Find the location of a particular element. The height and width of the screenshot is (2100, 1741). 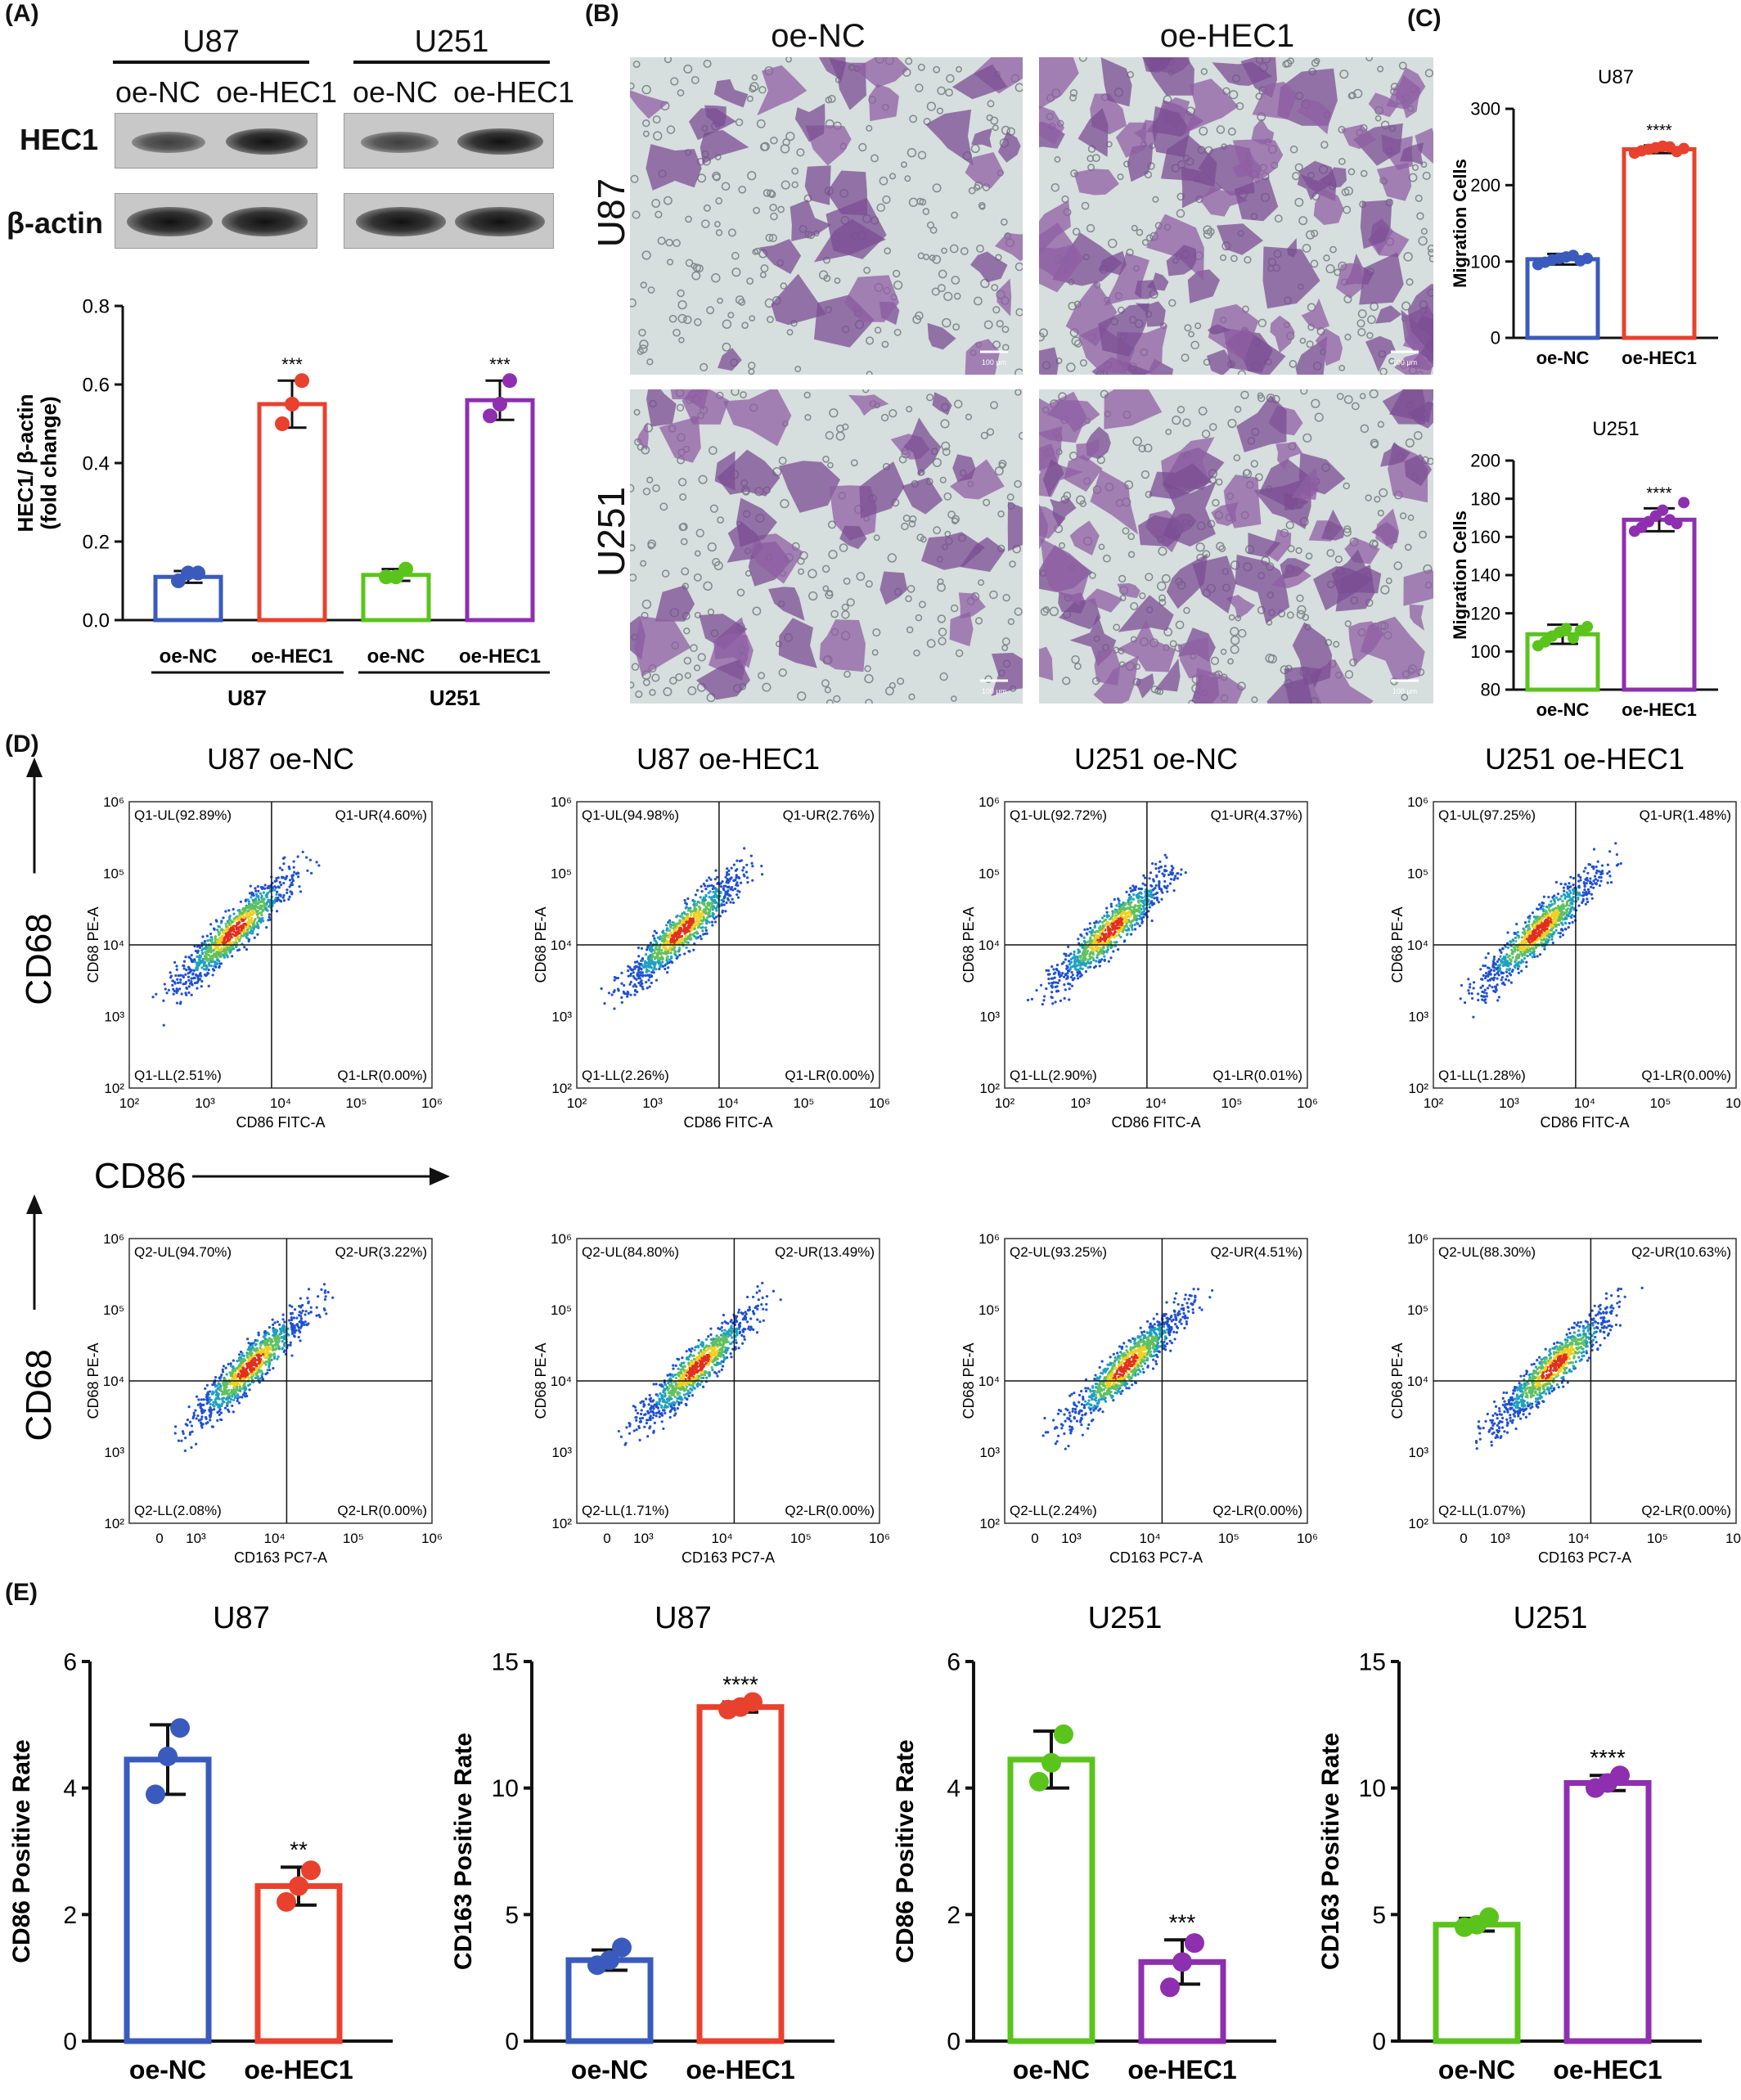

flow-title: U87 oe-NC is located at coordinates (280, 759).